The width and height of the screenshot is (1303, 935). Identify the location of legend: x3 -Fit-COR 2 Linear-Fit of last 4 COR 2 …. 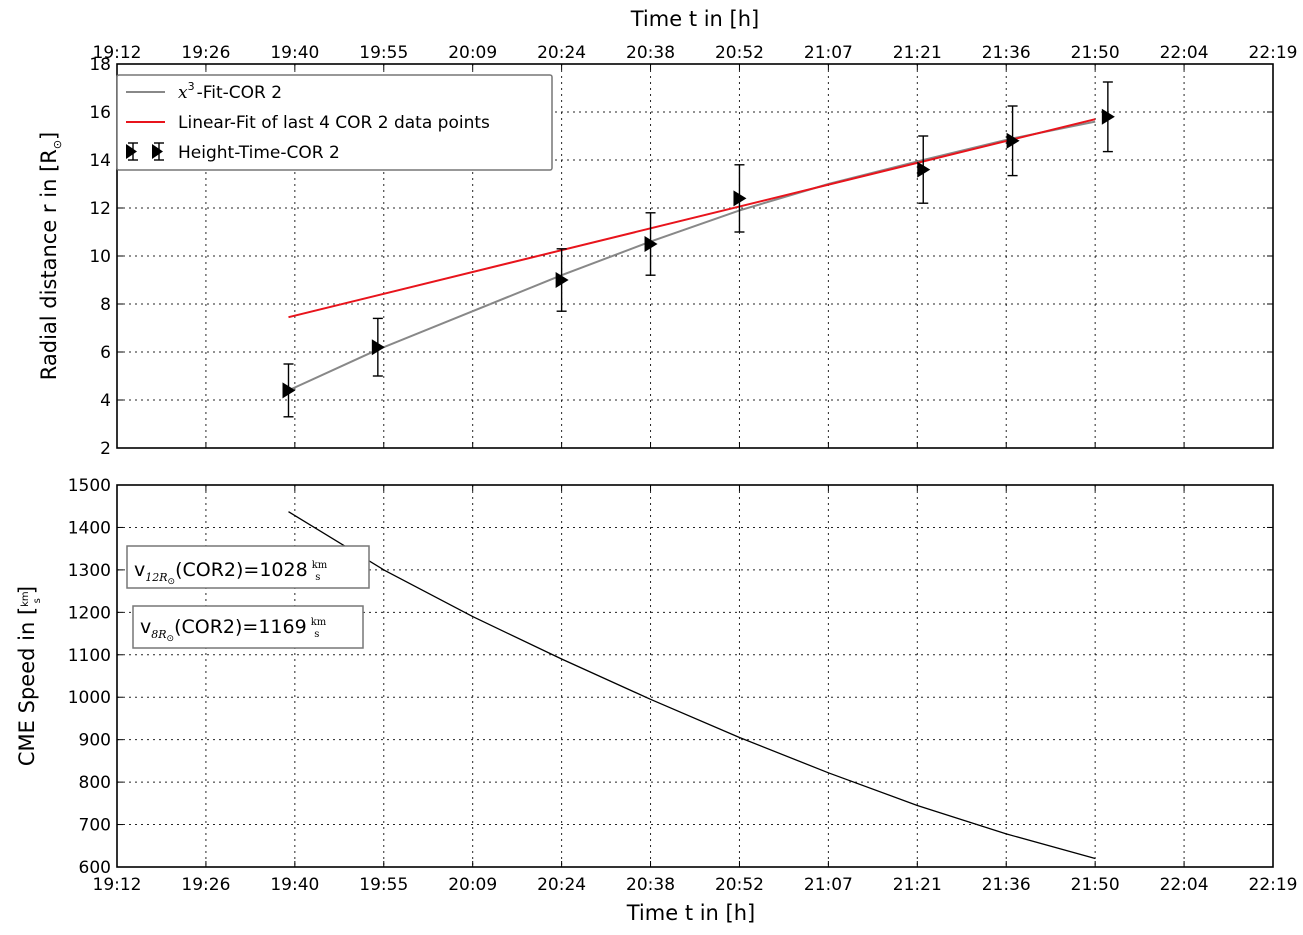
(334, 122).